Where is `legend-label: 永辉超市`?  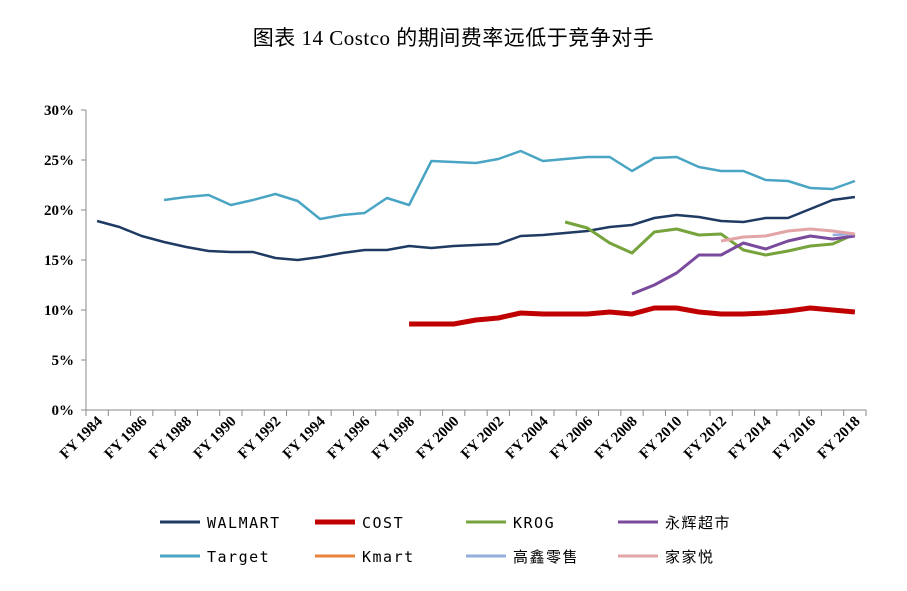
legend-label: 永辉超市 is located at coordinates (698, 523).